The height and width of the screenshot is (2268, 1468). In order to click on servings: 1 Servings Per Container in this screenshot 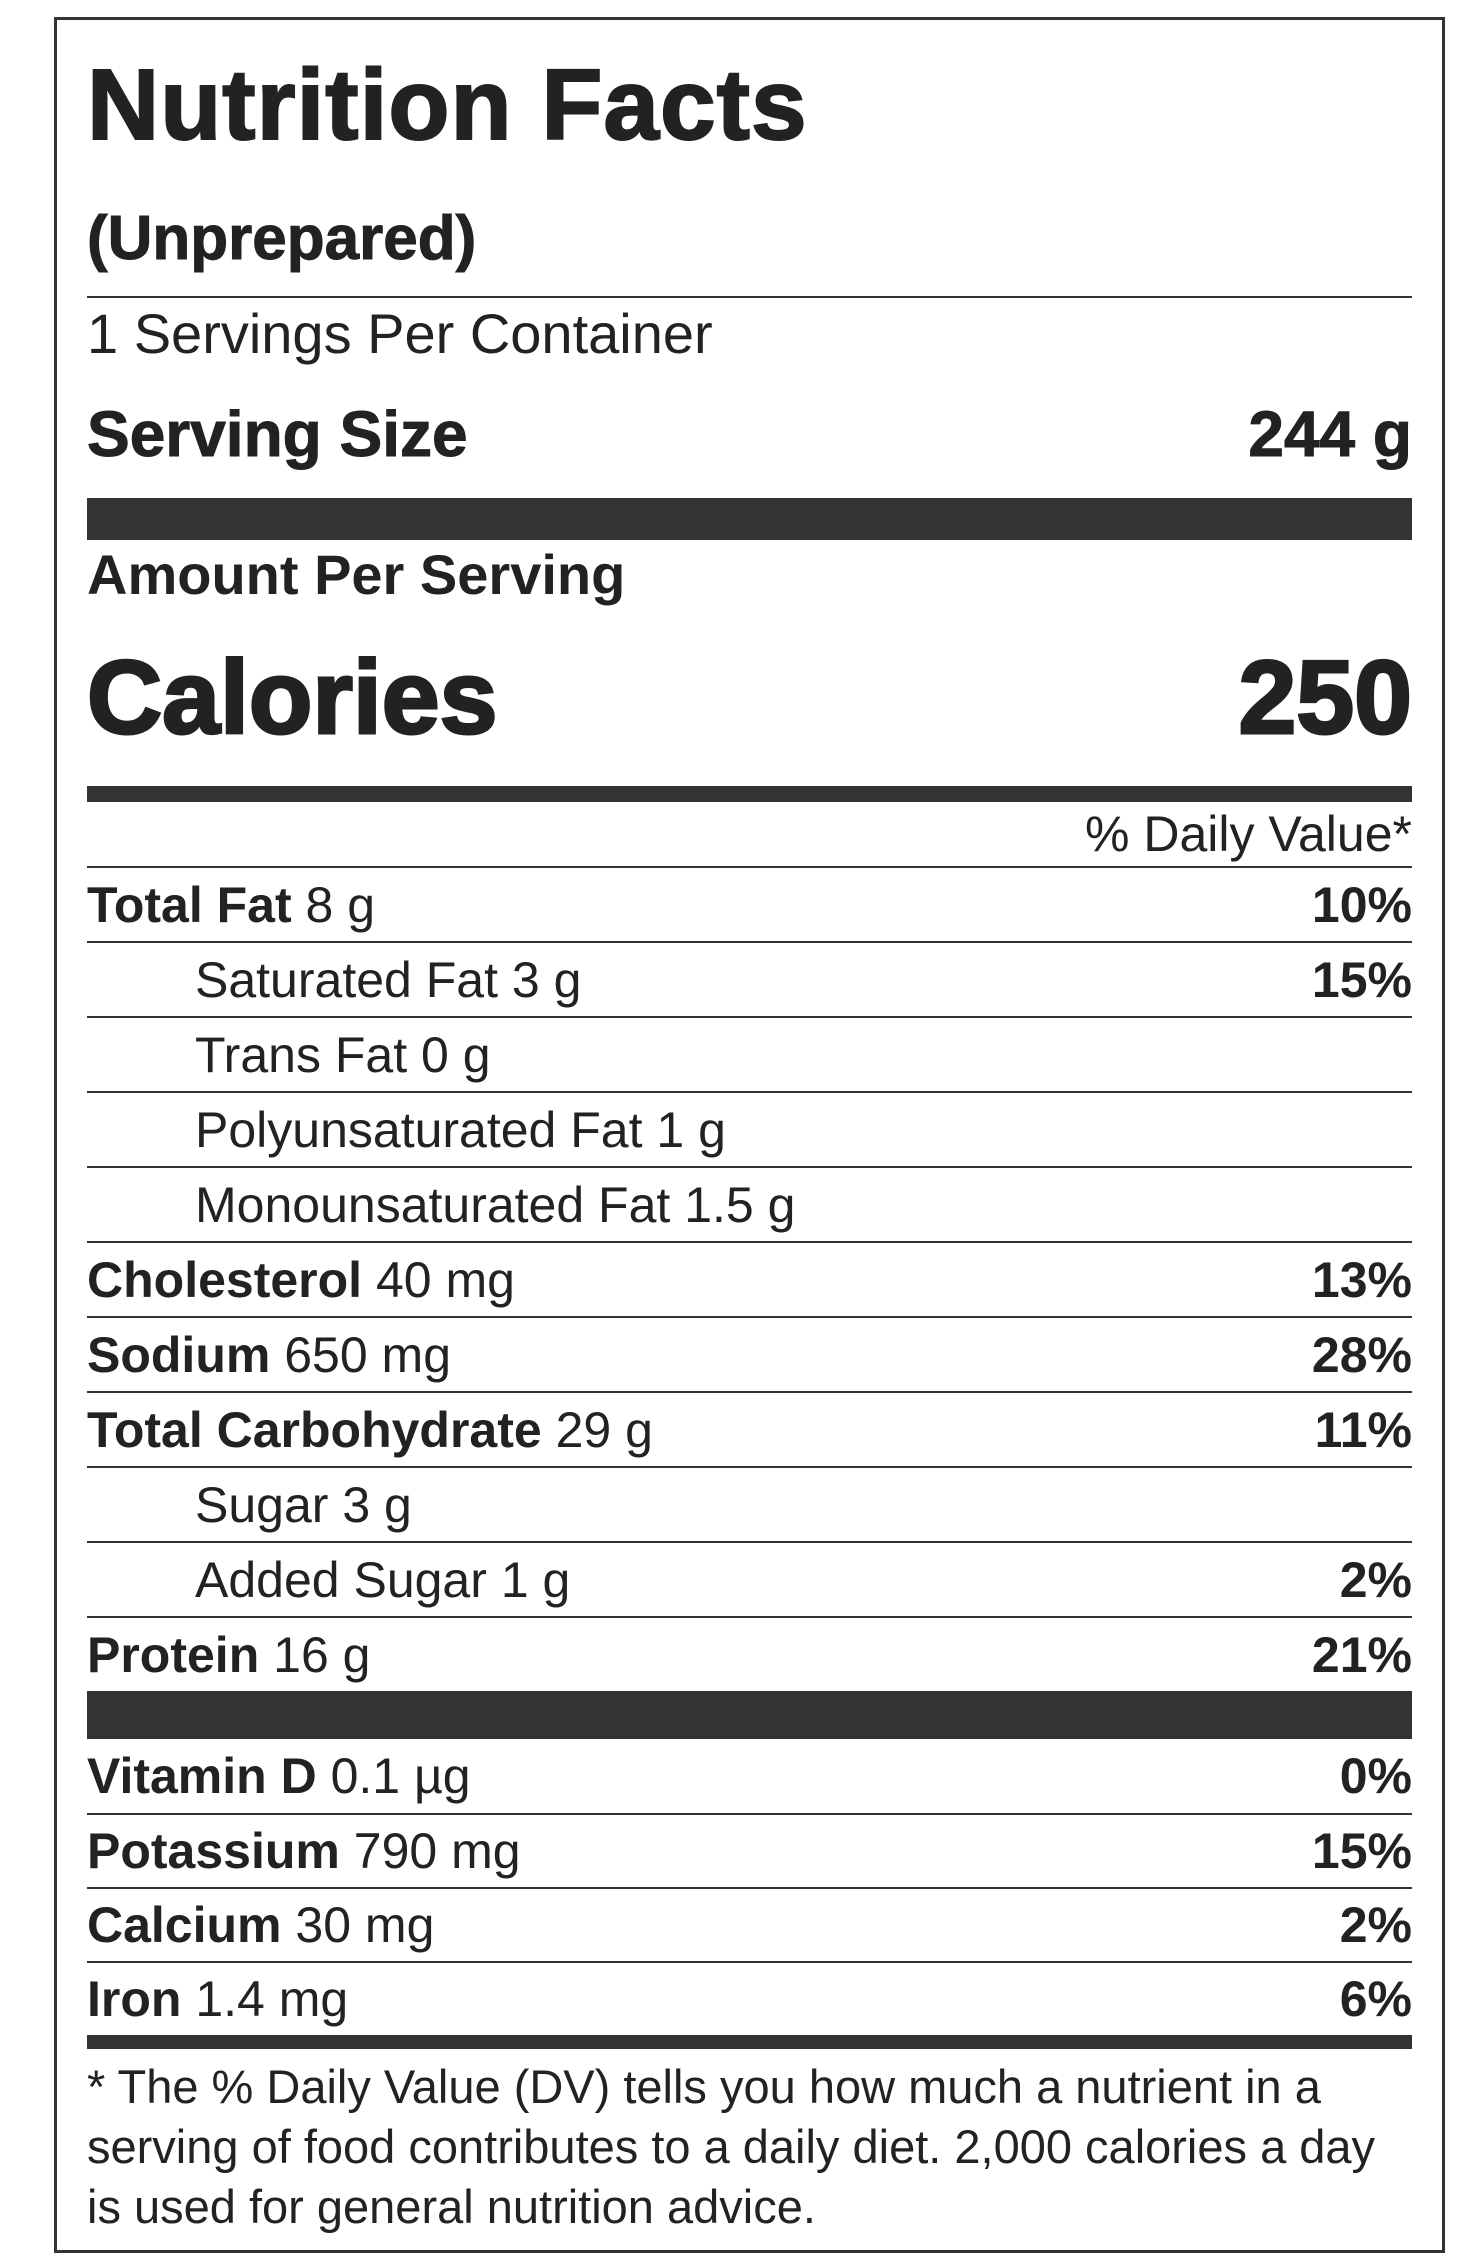, I will do `click(400, 333)`.